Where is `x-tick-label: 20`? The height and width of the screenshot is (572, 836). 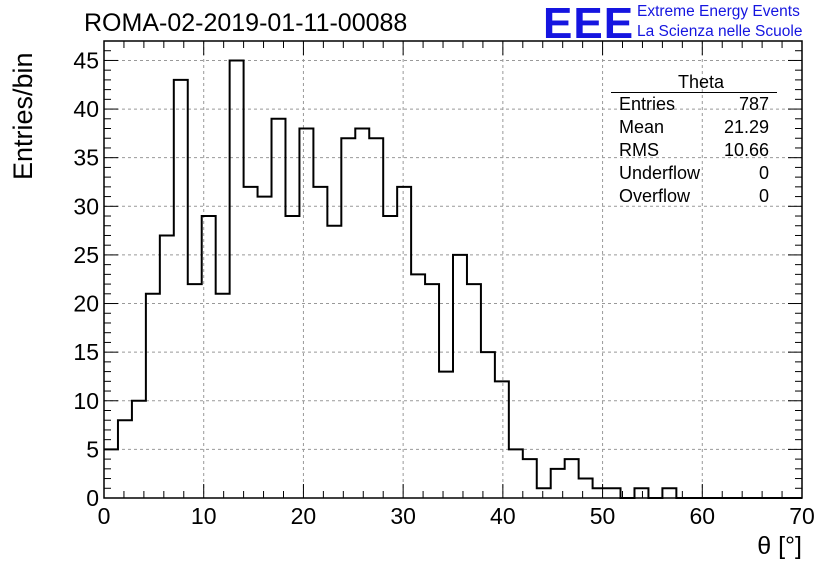 x-tick-label: 20 is located at coordinates (304, 516).